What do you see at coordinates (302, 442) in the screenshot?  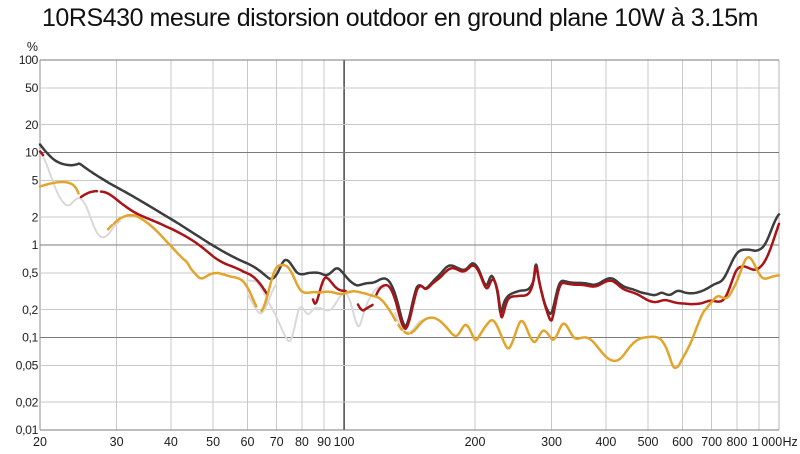 I see `svg-text: 80` at bounding box center [302, 442].